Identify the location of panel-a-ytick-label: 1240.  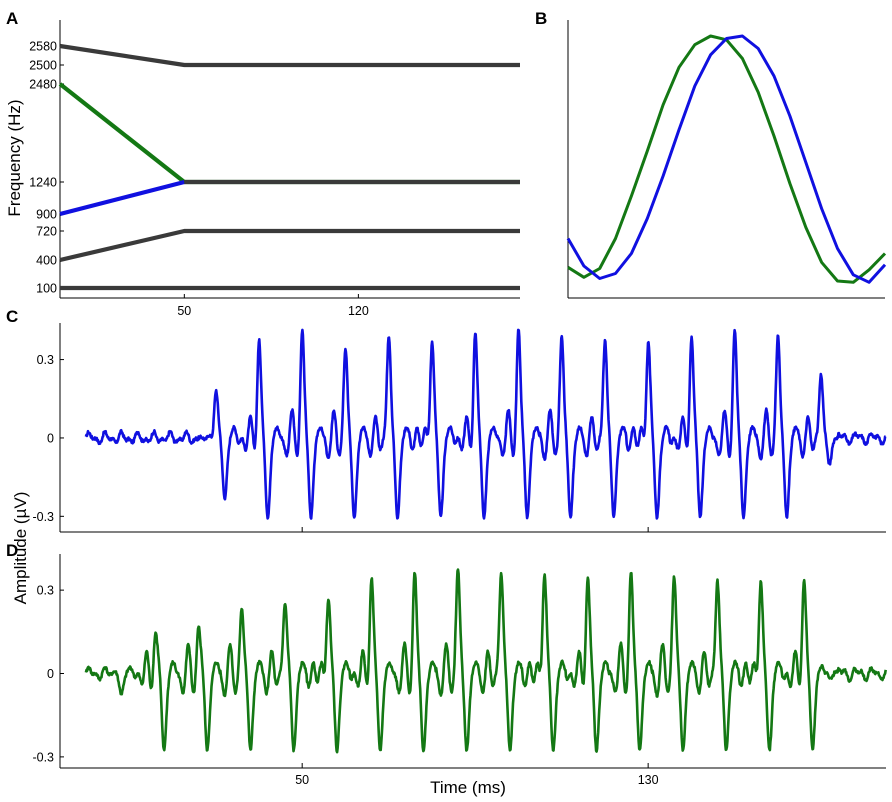
(43, 183).